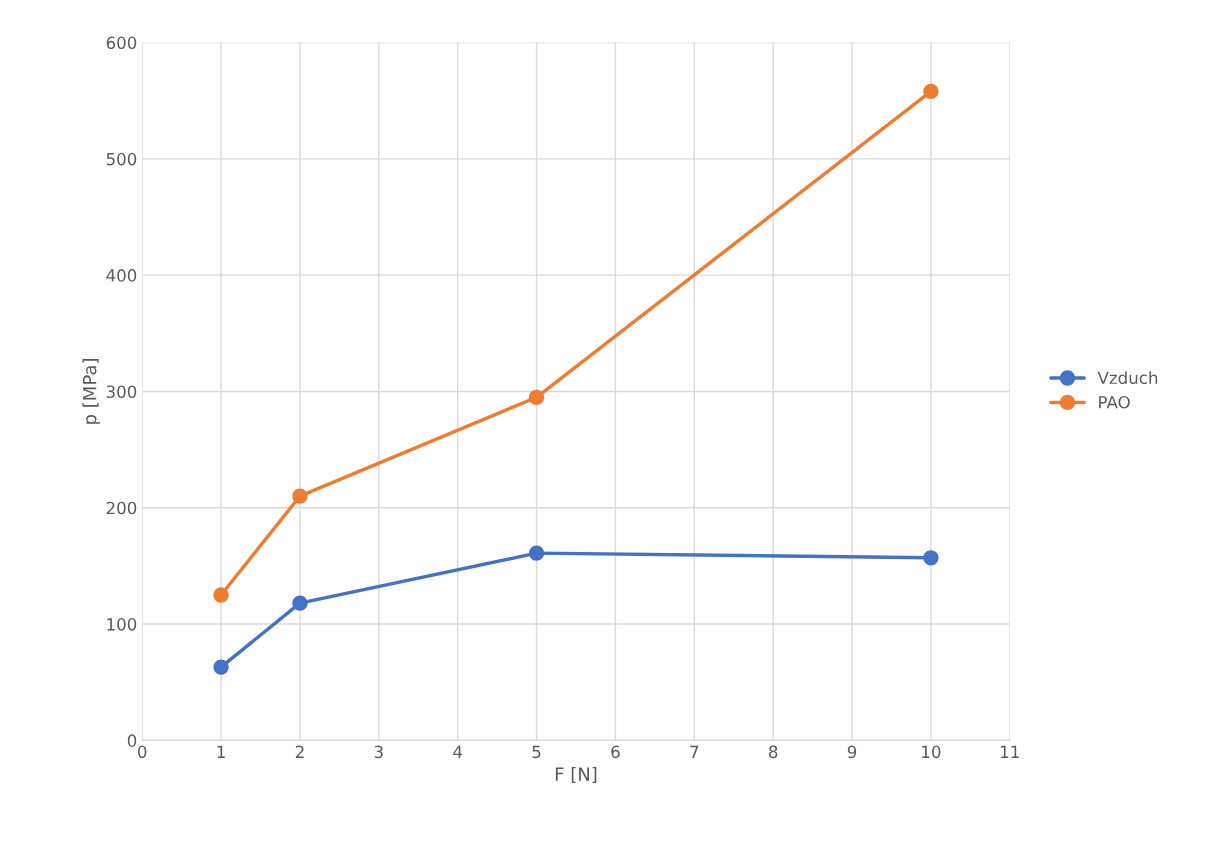 The height and width of the screenshot is (851, 1205). I want to click on y-tick-label: 500, so click(121, 159).